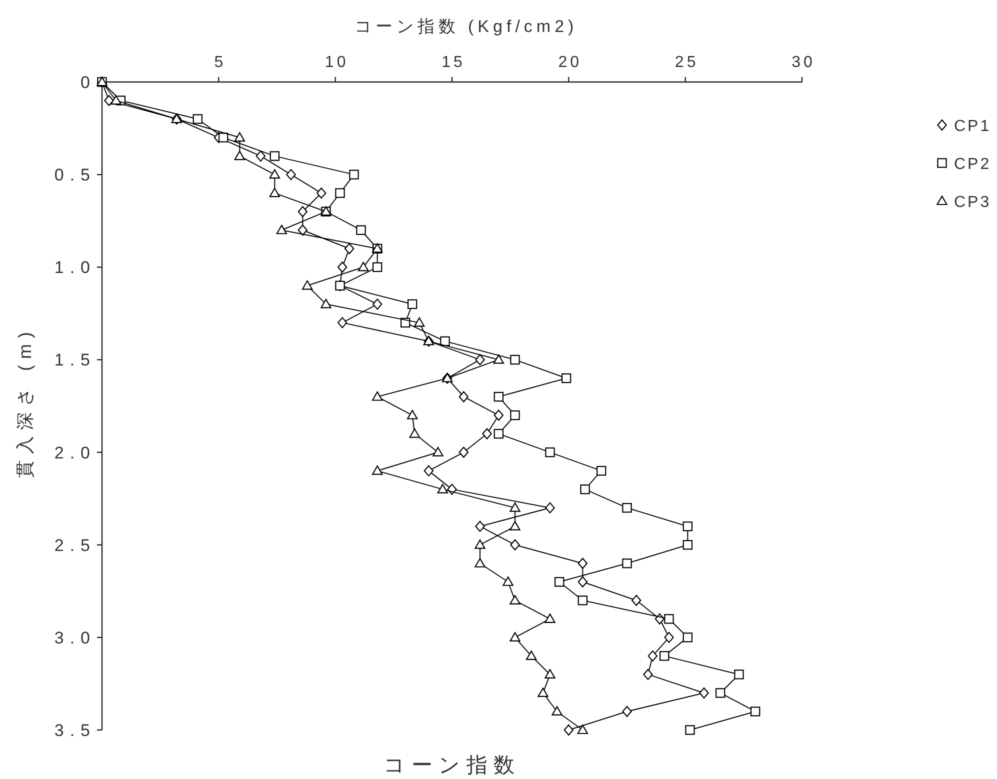 The image size is (997, 779). What do you see at coordinates (75, 545) in the screenshot?
I see `y-tick-label: 2.5` at bounding box center [75, 545].